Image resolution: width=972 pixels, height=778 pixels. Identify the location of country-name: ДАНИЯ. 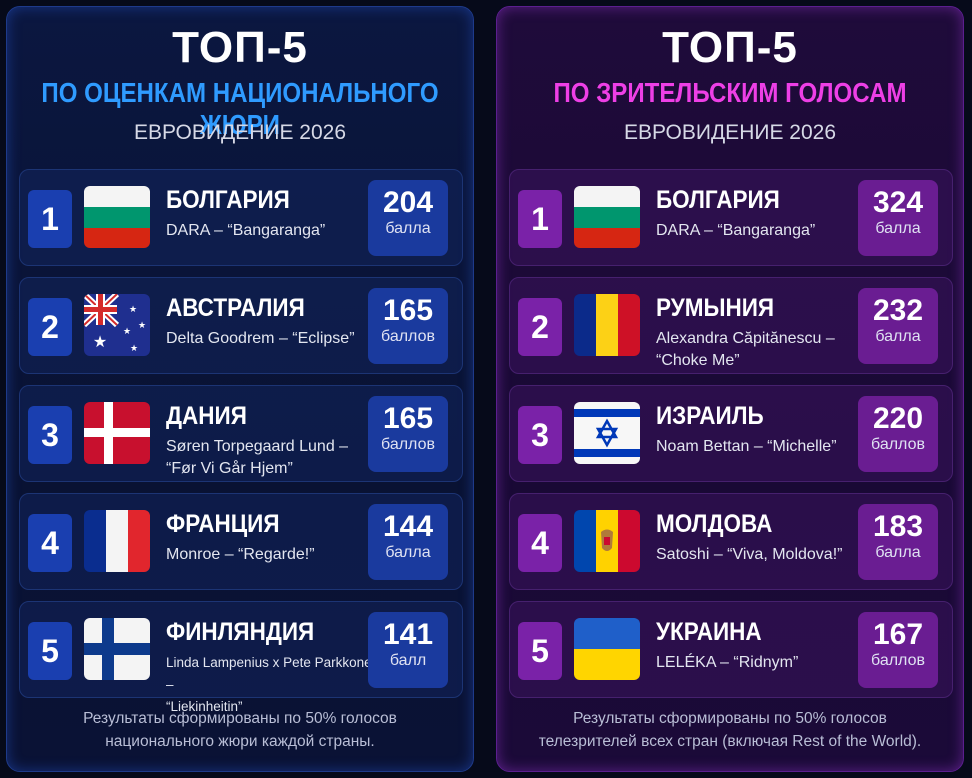
(206, 416).